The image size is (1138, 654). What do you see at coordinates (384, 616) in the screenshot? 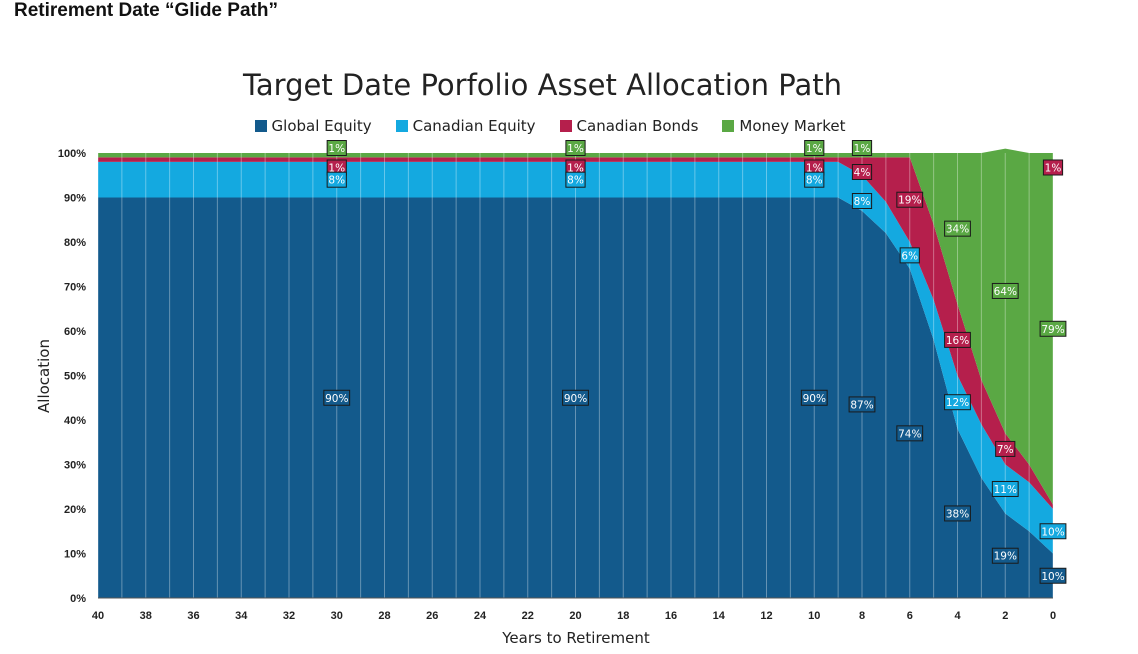
I see `x-tick-label: 28` at bounding box center [384, 616].